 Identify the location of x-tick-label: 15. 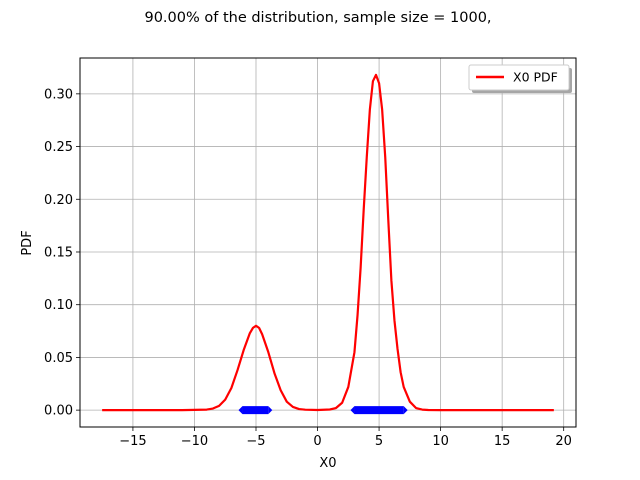
(502, 441).